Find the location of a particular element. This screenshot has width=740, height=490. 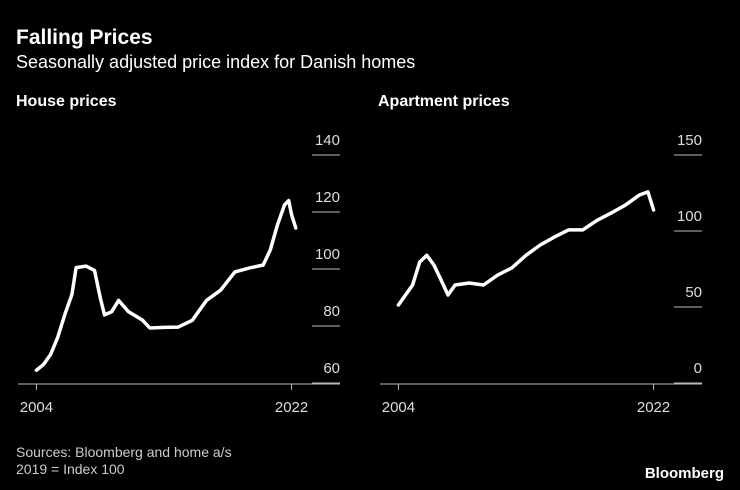

chart-title: Falling Prices is located at coordinates (84, 37).